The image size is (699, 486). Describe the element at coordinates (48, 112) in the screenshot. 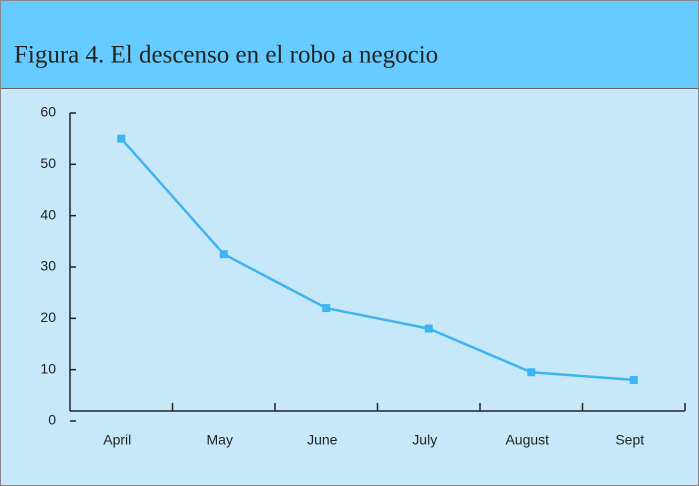

I see `y-tick-label: 60` at that location.